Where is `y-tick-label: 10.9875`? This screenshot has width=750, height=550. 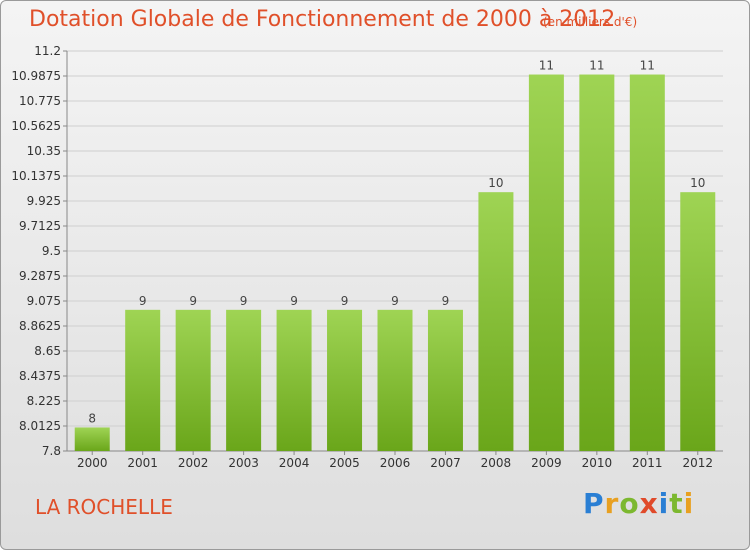 y-tick-label: 10.9875 is located at coordinates (36, 76).